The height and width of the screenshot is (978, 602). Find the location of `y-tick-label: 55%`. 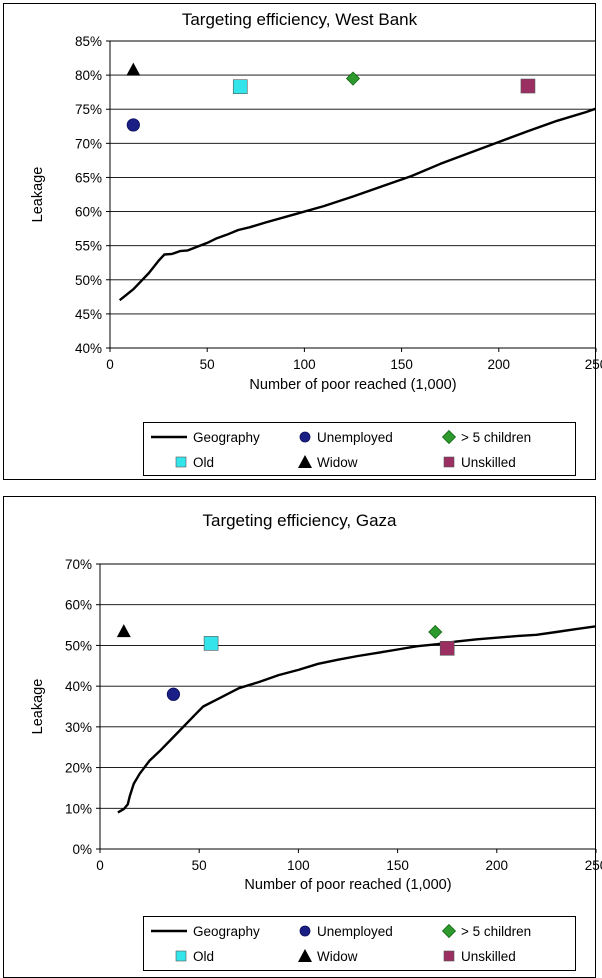

y-tick-label: 55% is located at coordinates (88, 246).